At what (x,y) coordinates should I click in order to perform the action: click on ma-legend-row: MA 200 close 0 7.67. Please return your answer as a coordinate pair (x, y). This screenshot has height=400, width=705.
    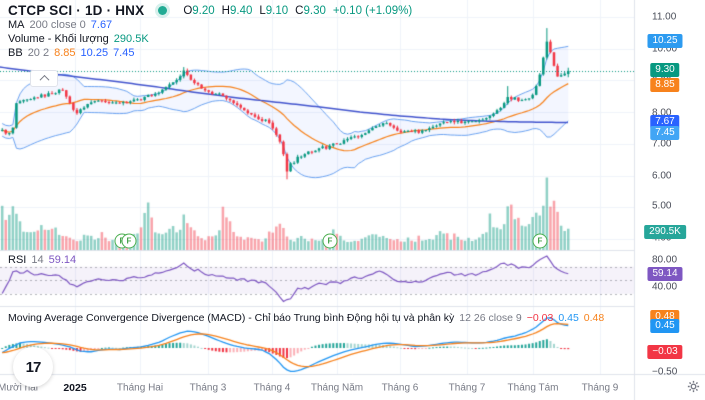
    Looking at the image, I should click on (60, 25).